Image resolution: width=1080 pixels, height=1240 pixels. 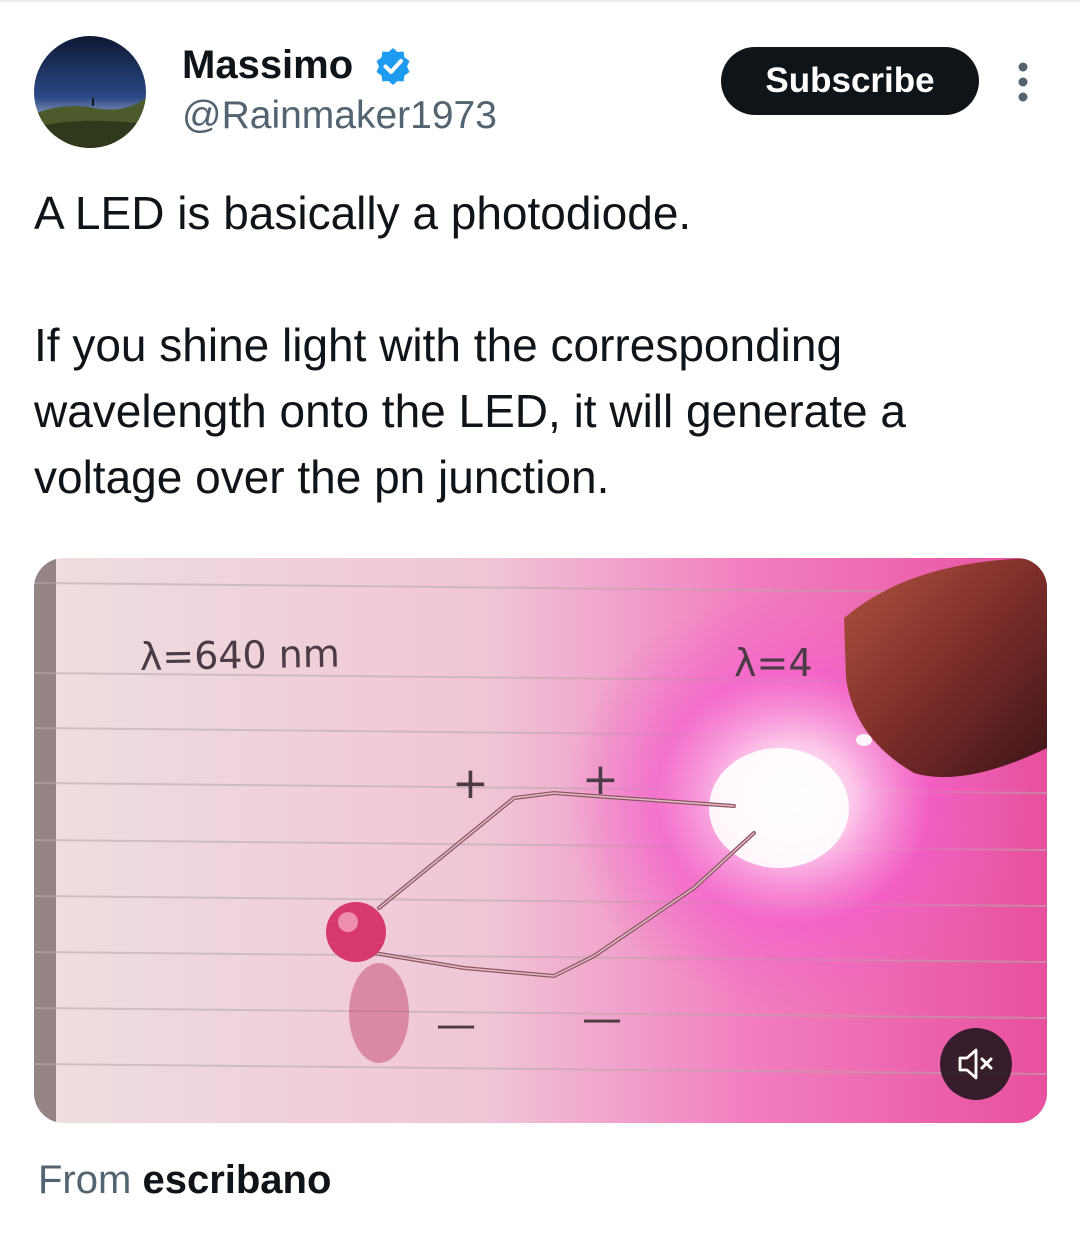 I want to click on wavelength-label-right: λ=4, so click(x=773, y=663).